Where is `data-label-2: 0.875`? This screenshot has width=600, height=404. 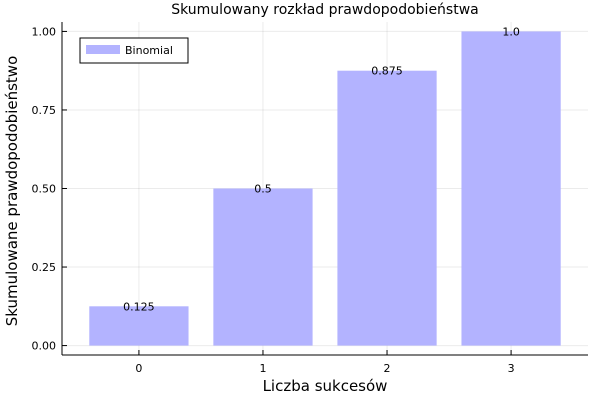
data-label-2: 0.875 is located at coordinates (387, 71).